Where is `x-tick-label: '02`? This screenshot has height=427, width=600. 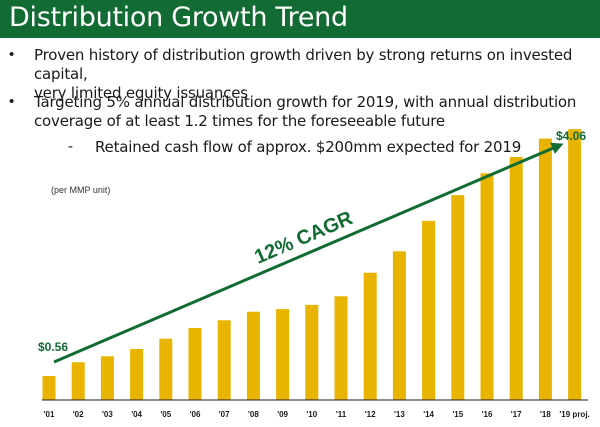
x-tick-label: '02 is located at coordinates (78, 414).